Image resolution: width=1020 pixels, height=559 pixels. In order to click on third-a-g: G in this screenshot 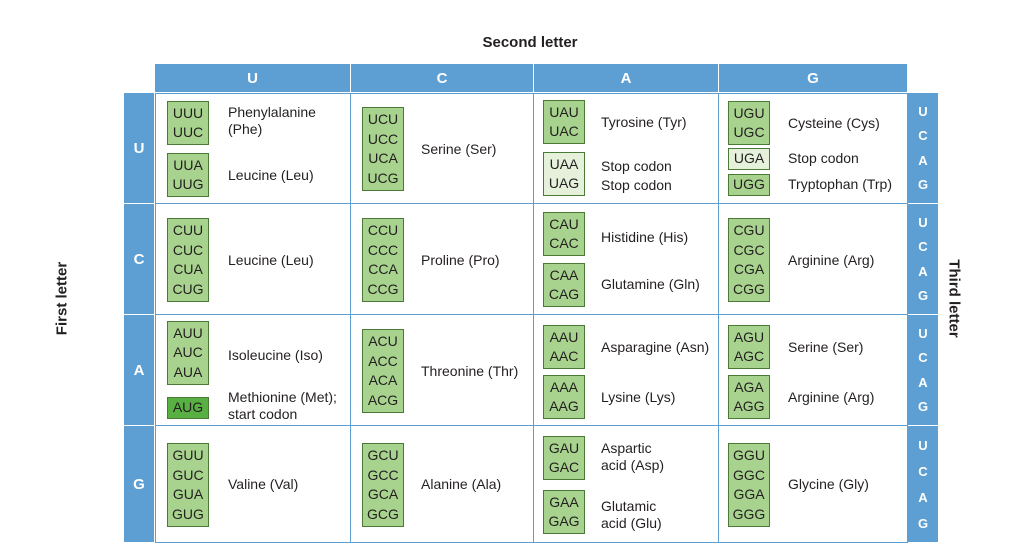, I will do `click(923, 407)`.